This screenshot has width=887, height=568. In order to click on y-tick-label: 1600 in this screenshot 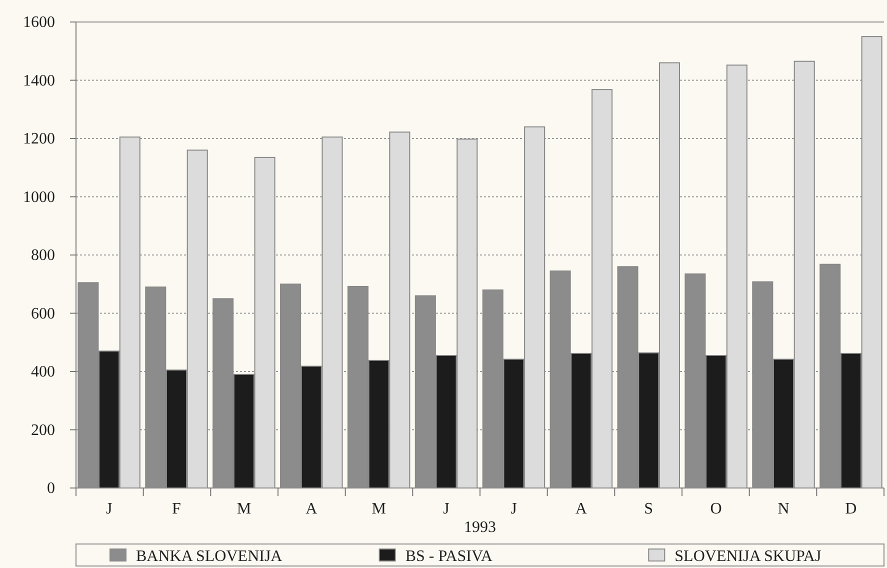, I will do `click(39, 23)`.